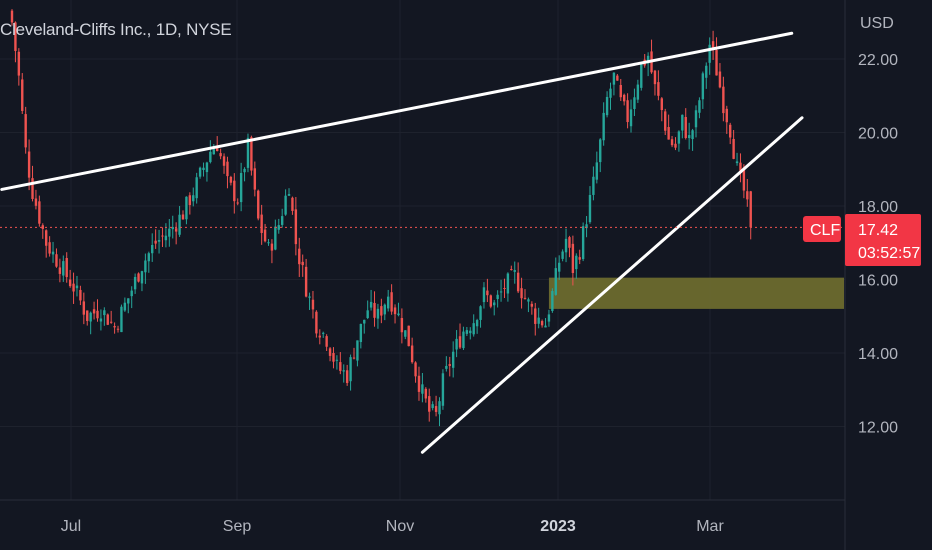 This screenshot has height=550, width=932. Describe the element at coordinates (878, 354) in the screenshot. I see `price-tick-label: 14.00` at that location.